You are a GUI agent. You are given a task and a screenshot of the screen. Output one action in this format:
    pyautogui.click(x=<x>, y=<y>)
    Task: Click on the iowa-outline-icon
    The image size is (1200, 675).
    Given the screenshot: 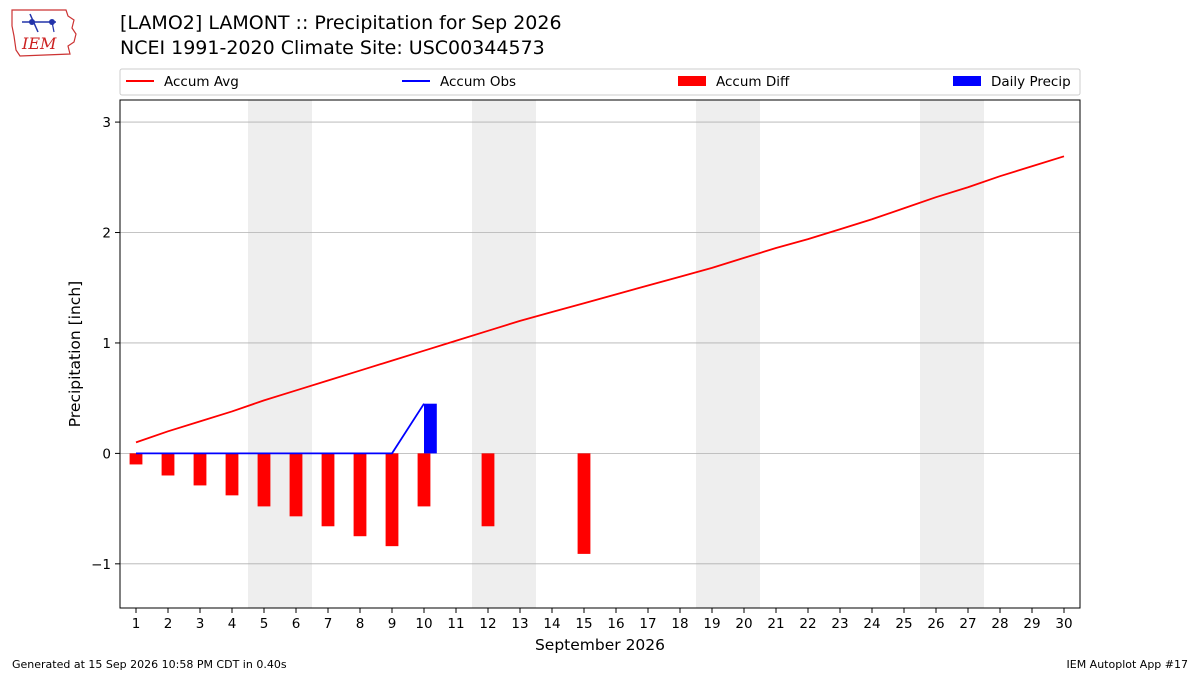 What is the action you would take?
    pyautogui.click(x=44, y=33)
    